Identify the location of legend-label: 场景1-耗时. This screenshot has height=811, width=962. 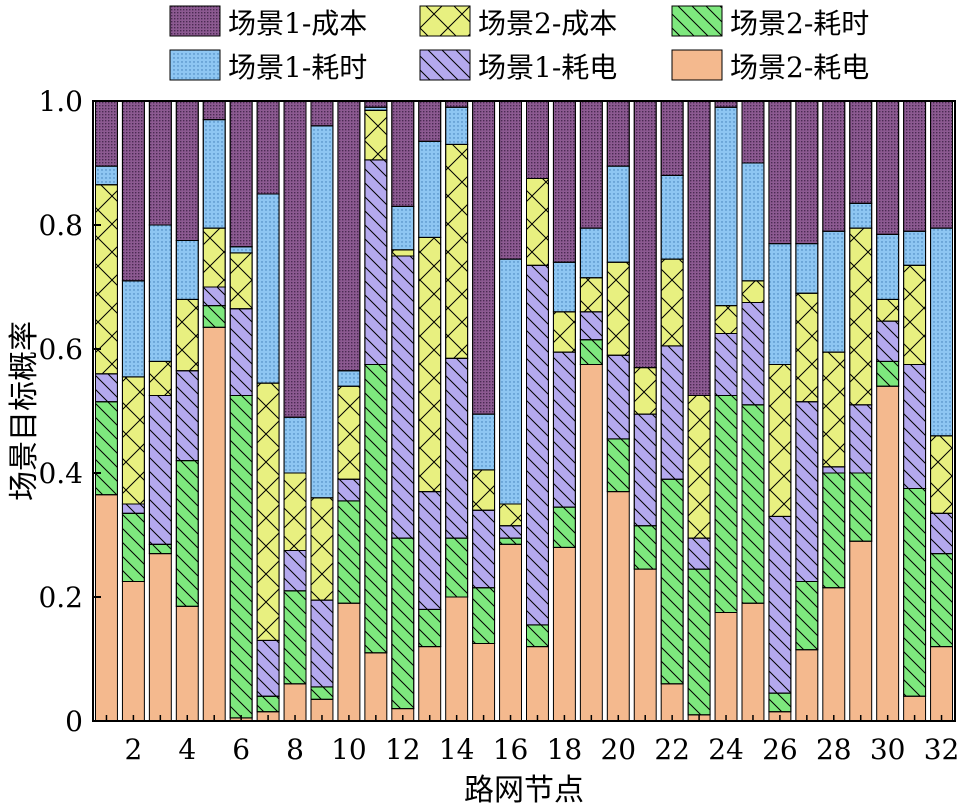
(297, 67).